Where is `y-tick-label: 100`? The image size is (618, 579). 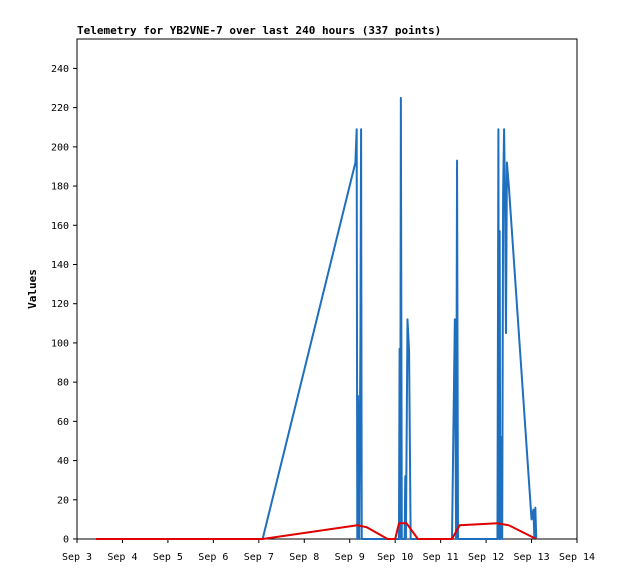
y-tick-label: 100 is located at coordinates (60, 343).